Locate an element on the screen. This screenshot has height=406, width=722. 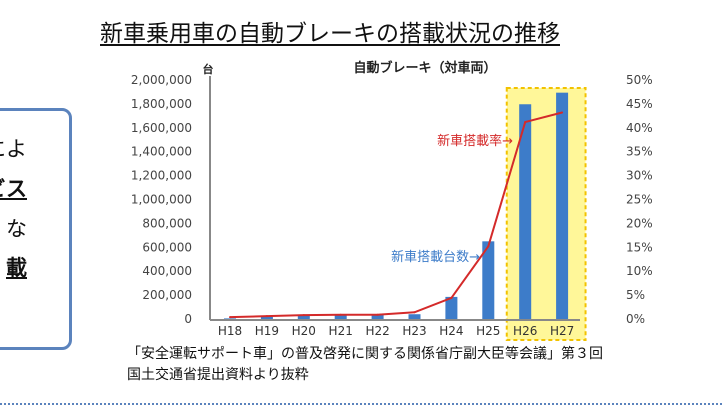
y-tick-label: 400,000 is located at coordinates (167, 271).